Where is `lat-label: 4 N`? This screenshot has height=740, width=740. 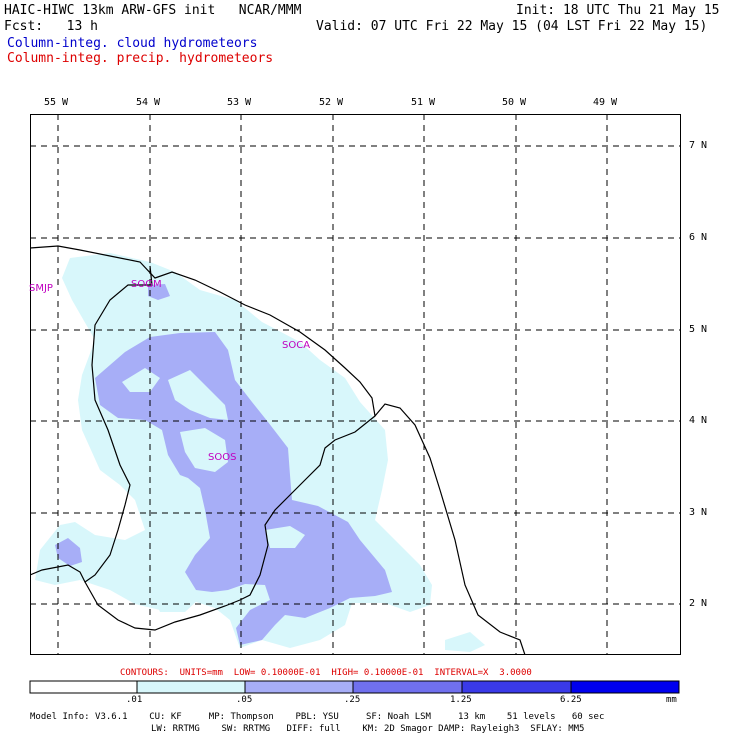 lat-label: 4 N is located at coordinates (698, 420).